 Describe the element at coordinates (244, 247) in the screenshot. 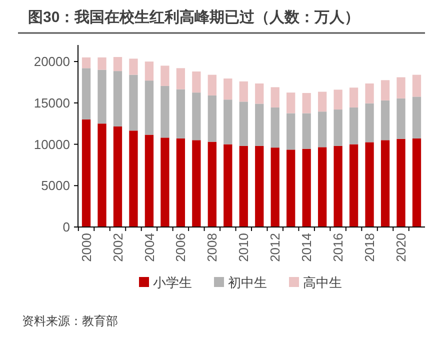

I see `x-tick-label: 2010` at that location.